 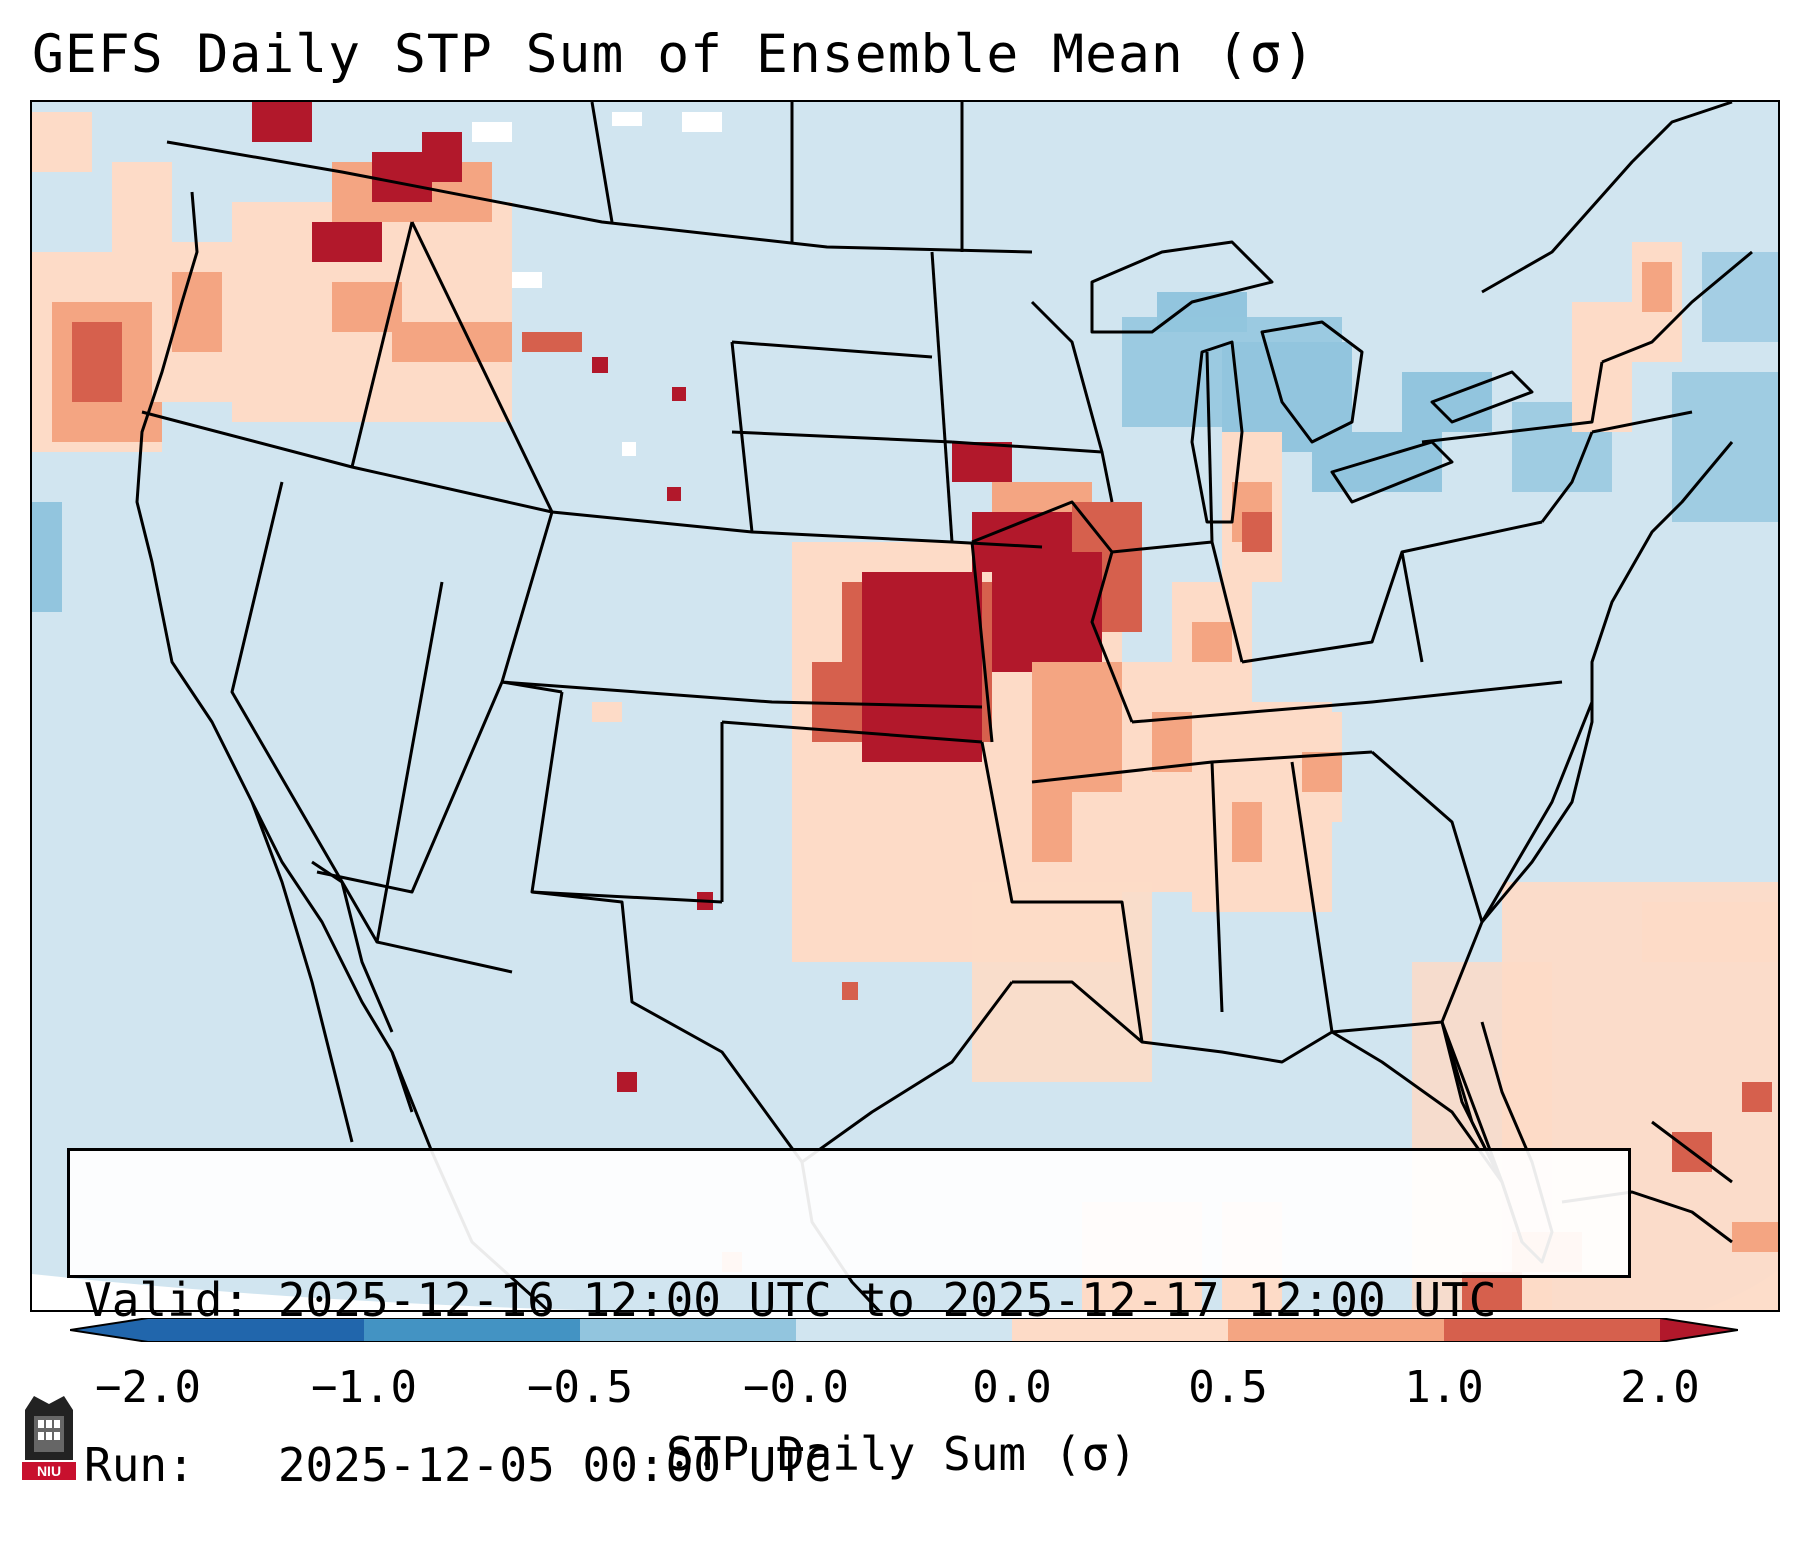 What do you see at coordinates (458, 1465) in the screenshot?
I see `run-time-text: Run: 2025-12-05 00:00 UTC` at bounding box center [458, 1465].